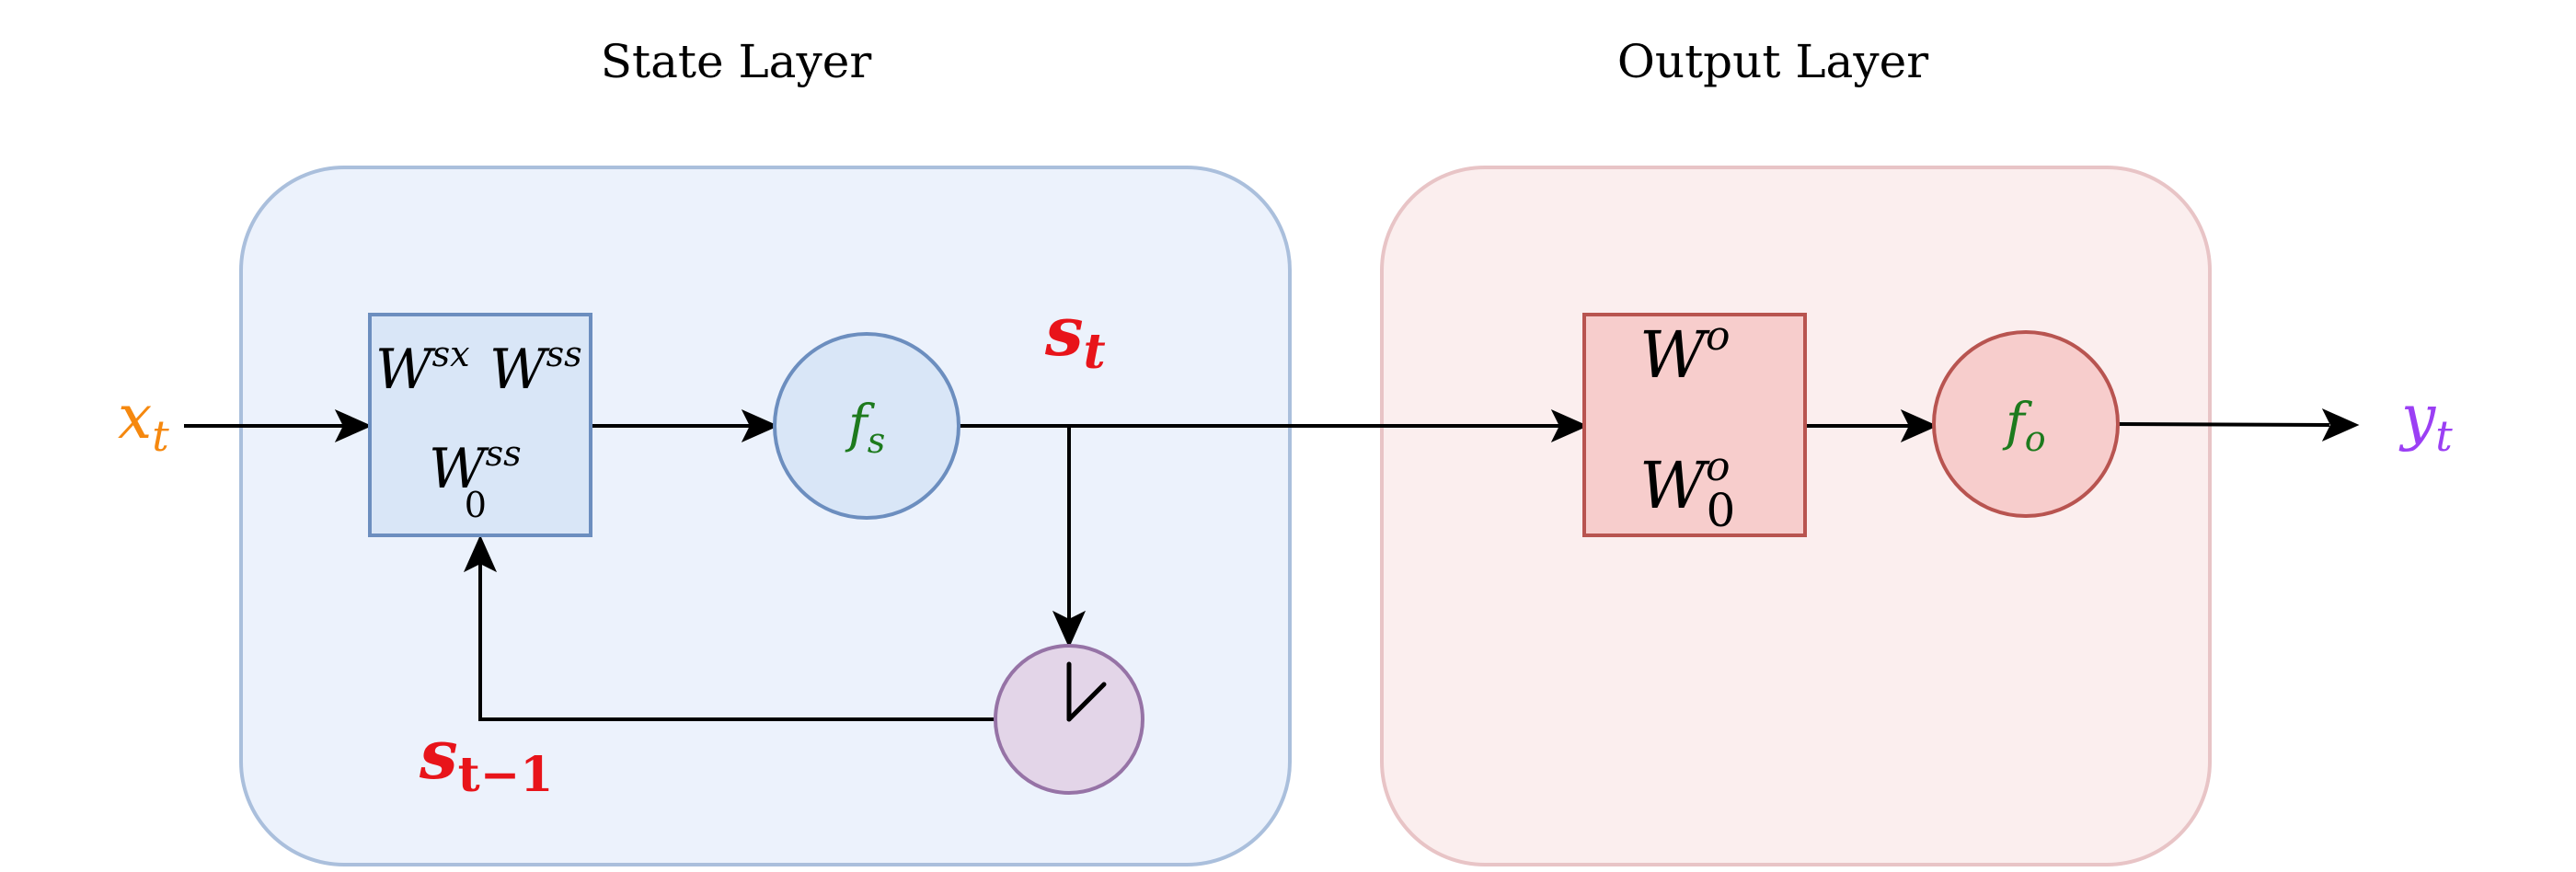 The height and width of the screenshot is (872, 2576). I want to click on state-activation-node: fs, so click(867, 426).